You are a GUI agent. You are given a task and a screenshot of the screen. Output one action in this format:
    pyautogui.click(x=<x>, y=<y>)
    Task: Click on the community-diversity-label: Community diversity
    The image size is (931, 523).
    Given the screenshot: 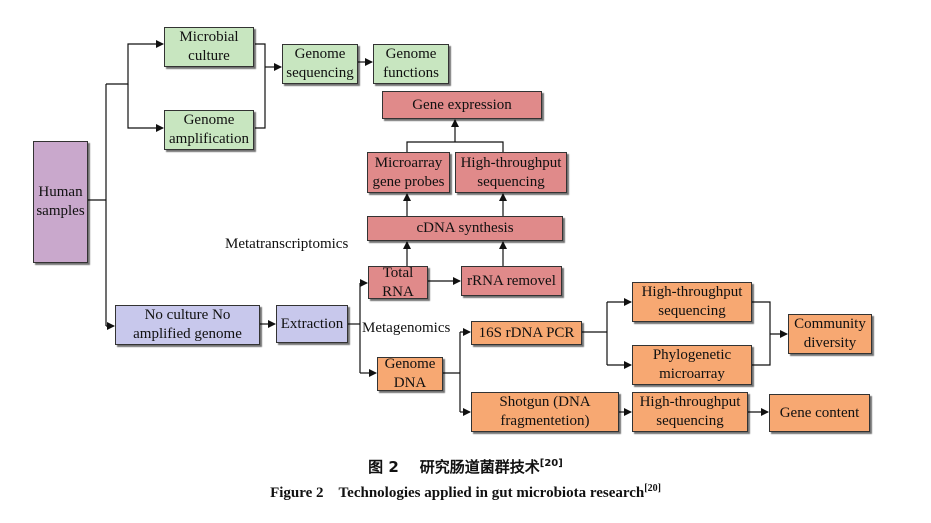 What is the action you would take?
    pyautogui.click(x=830, y=333)
    